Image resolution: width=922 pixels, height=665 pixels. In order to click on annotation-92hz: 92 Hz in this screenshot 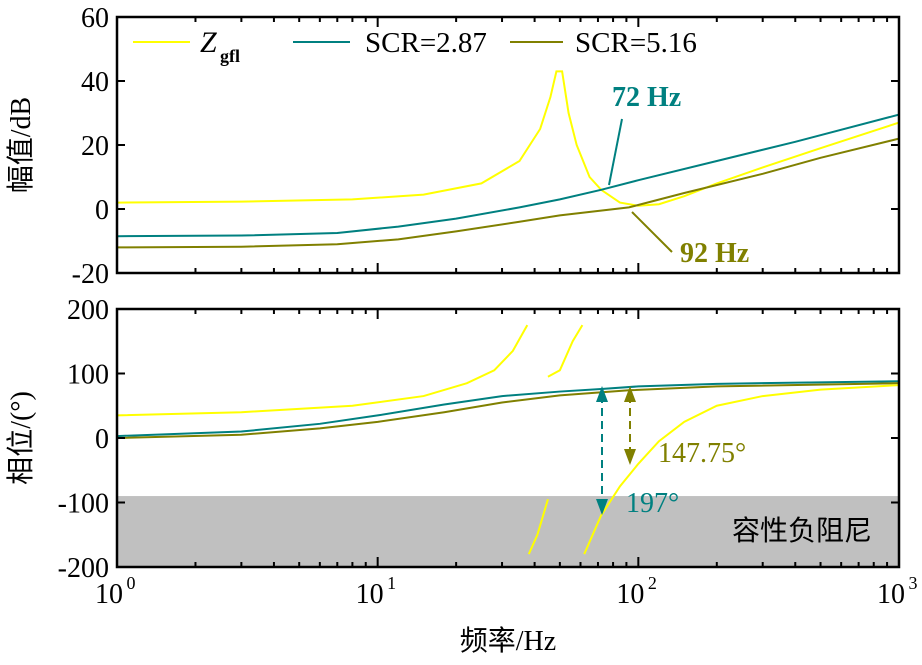, I will do `click(714, 253)`.